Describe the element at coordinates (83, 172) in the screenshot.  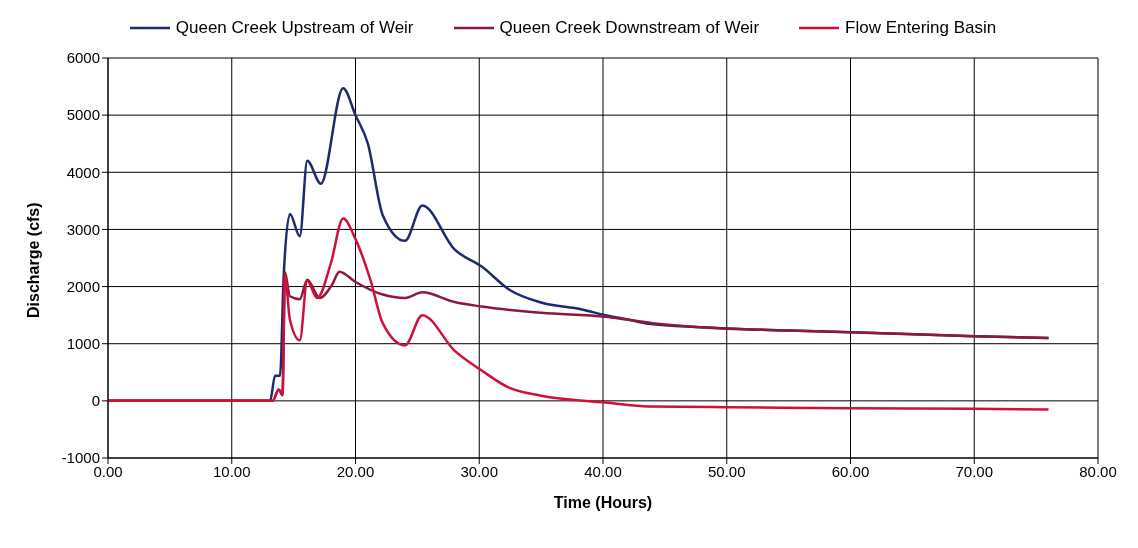
I see `y-tick-label: 4000` at that location.